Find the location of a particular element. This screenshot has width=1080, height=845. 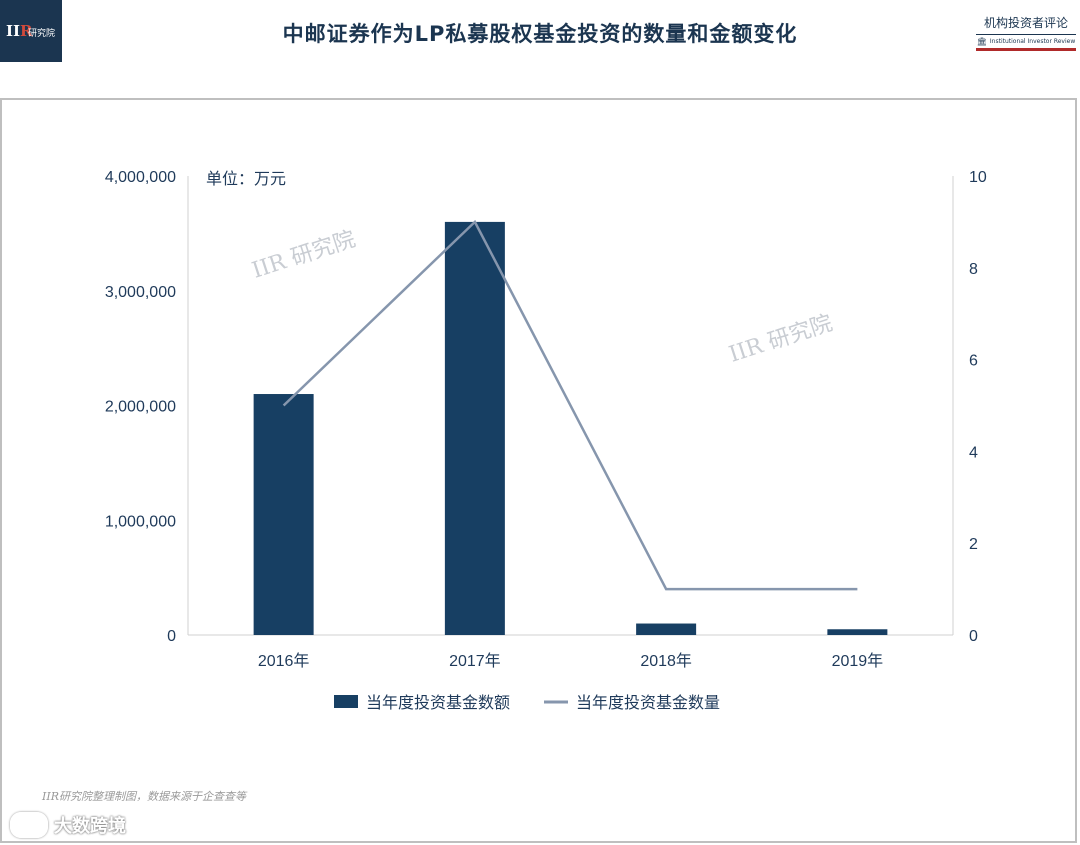

brand-name-cn: 机构投资者评论 is located at coordinates (1025, 23).